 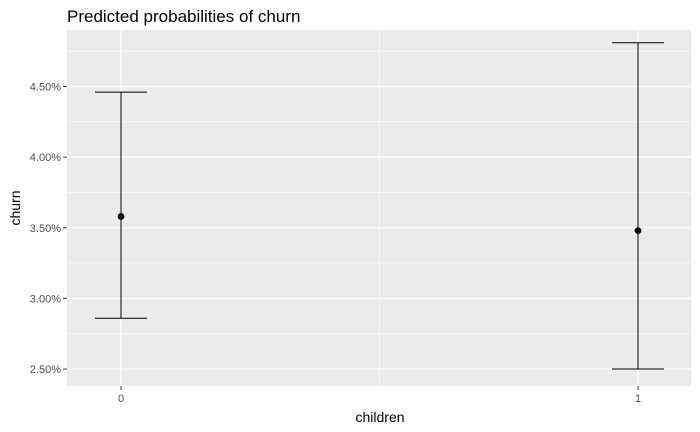 I want to click on y-tick-label: 2.50%, so click(x=45, y=370).